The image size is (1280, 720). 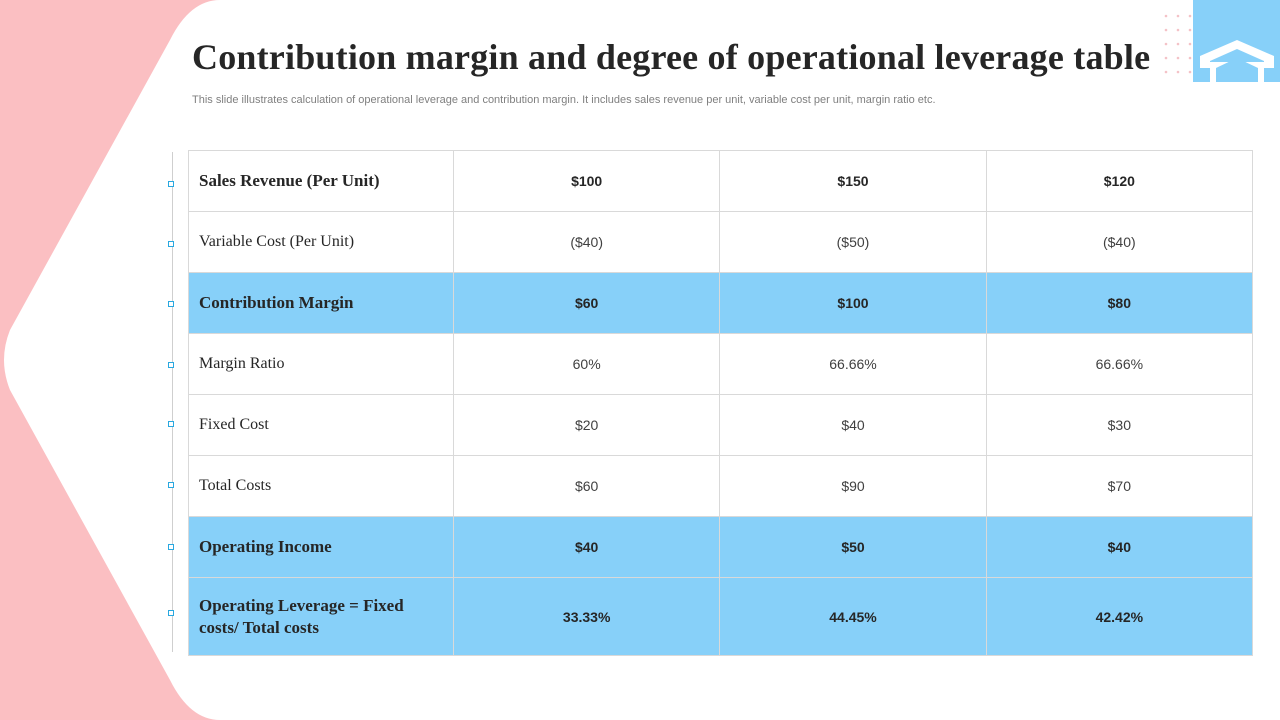 I want to click on table-cell: $120, so click(x=1119, y=181).